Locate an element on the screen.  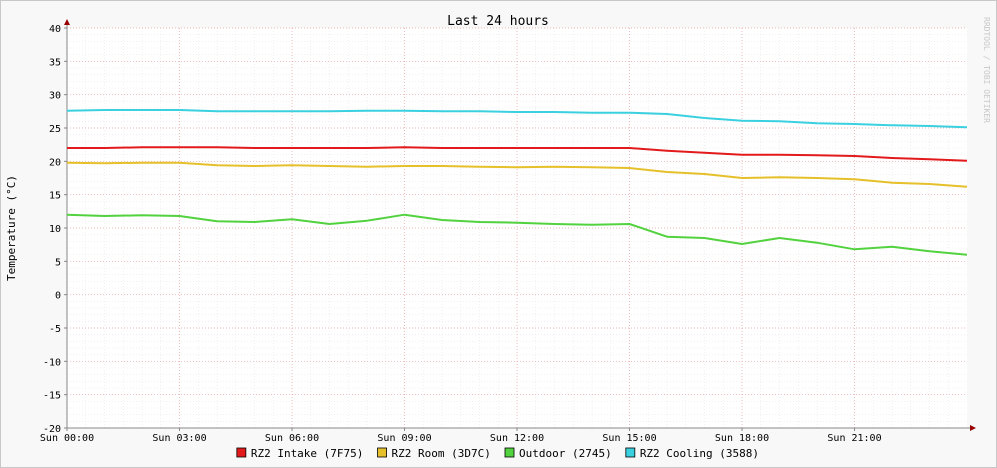
y-tick-label: 5 is located at coordinates (58, 262).